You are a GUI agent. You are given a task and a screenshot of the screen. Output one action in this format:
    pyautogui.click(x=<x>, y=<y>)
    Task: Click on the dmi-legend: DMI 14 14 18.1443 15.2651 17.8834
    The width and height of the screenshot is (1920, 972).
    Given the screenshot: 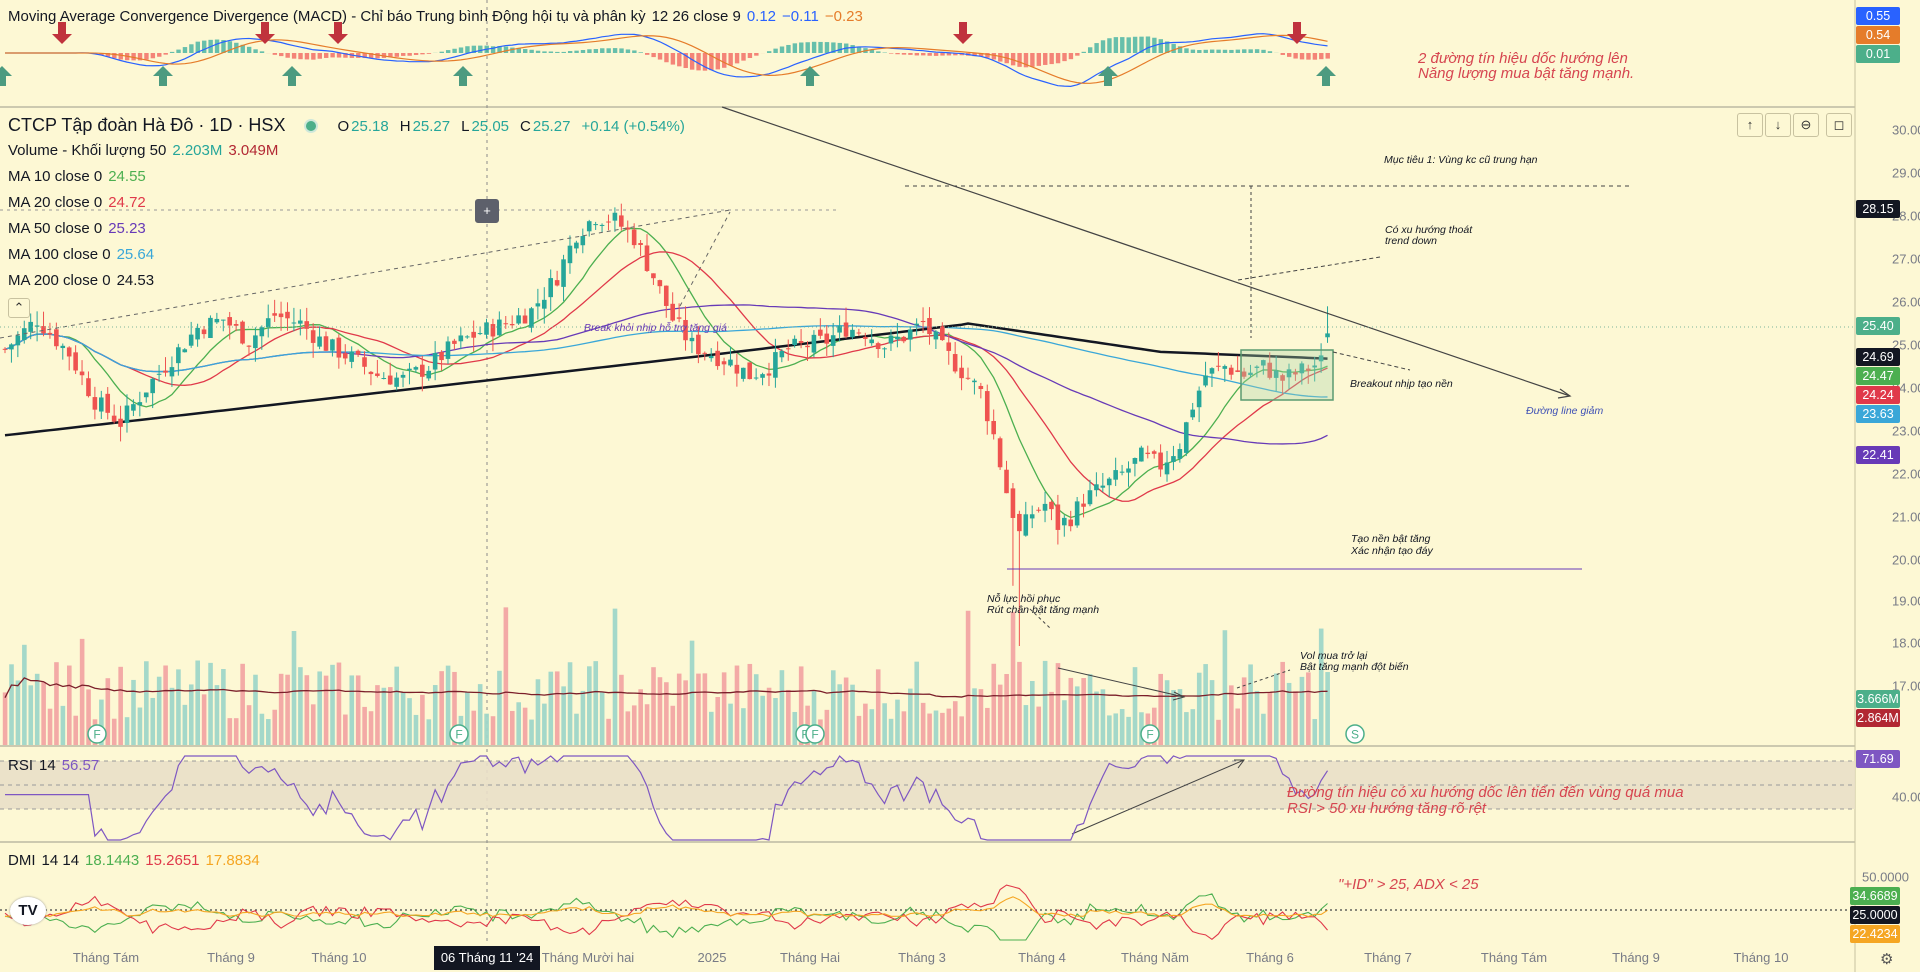 What is the action you would take?
    pyautogui.click(x=137, y=860)
    